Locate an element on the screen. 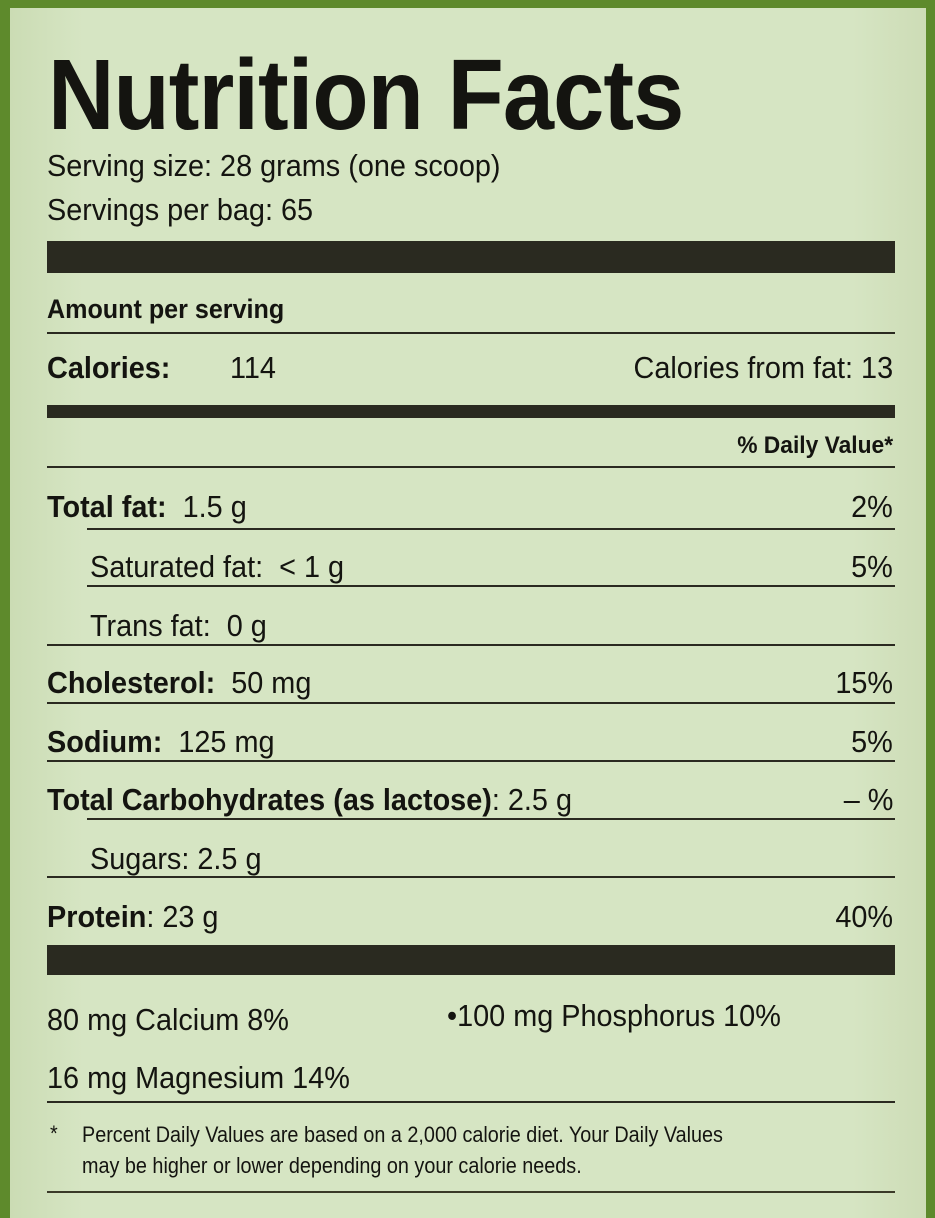 This screenshot has height=1218, width=935. dv-protein: 40% is located at coordinates (864, 916).